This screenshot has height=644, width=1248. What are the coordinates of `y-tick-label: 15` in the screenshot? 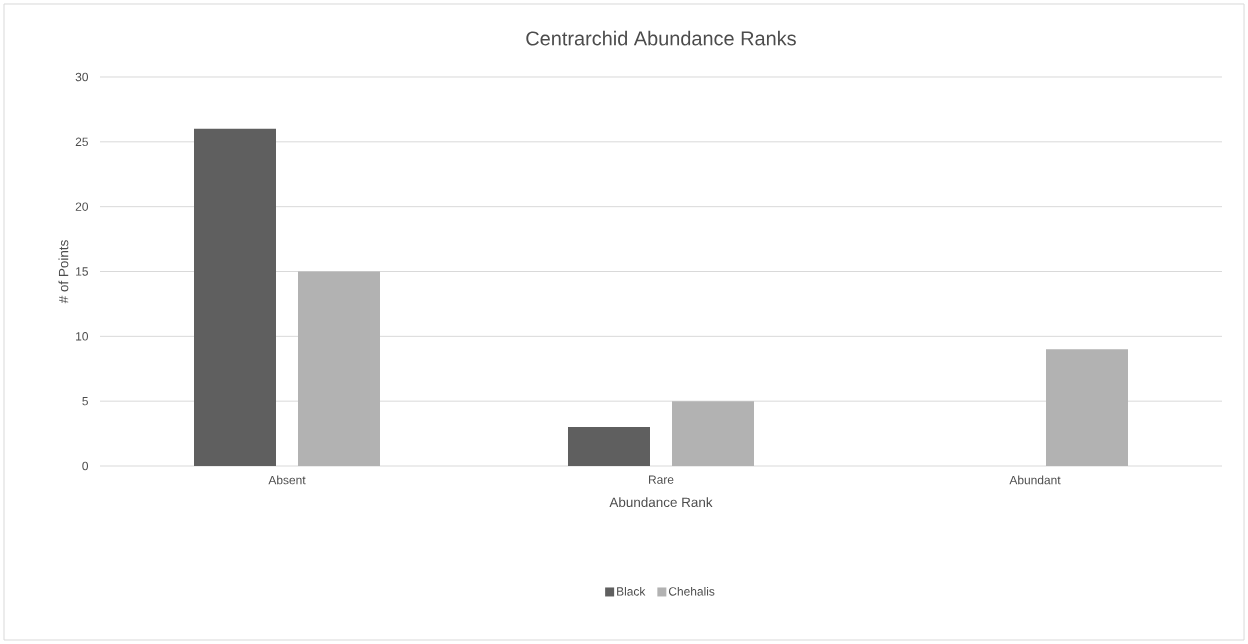 It's located at (82, 271).